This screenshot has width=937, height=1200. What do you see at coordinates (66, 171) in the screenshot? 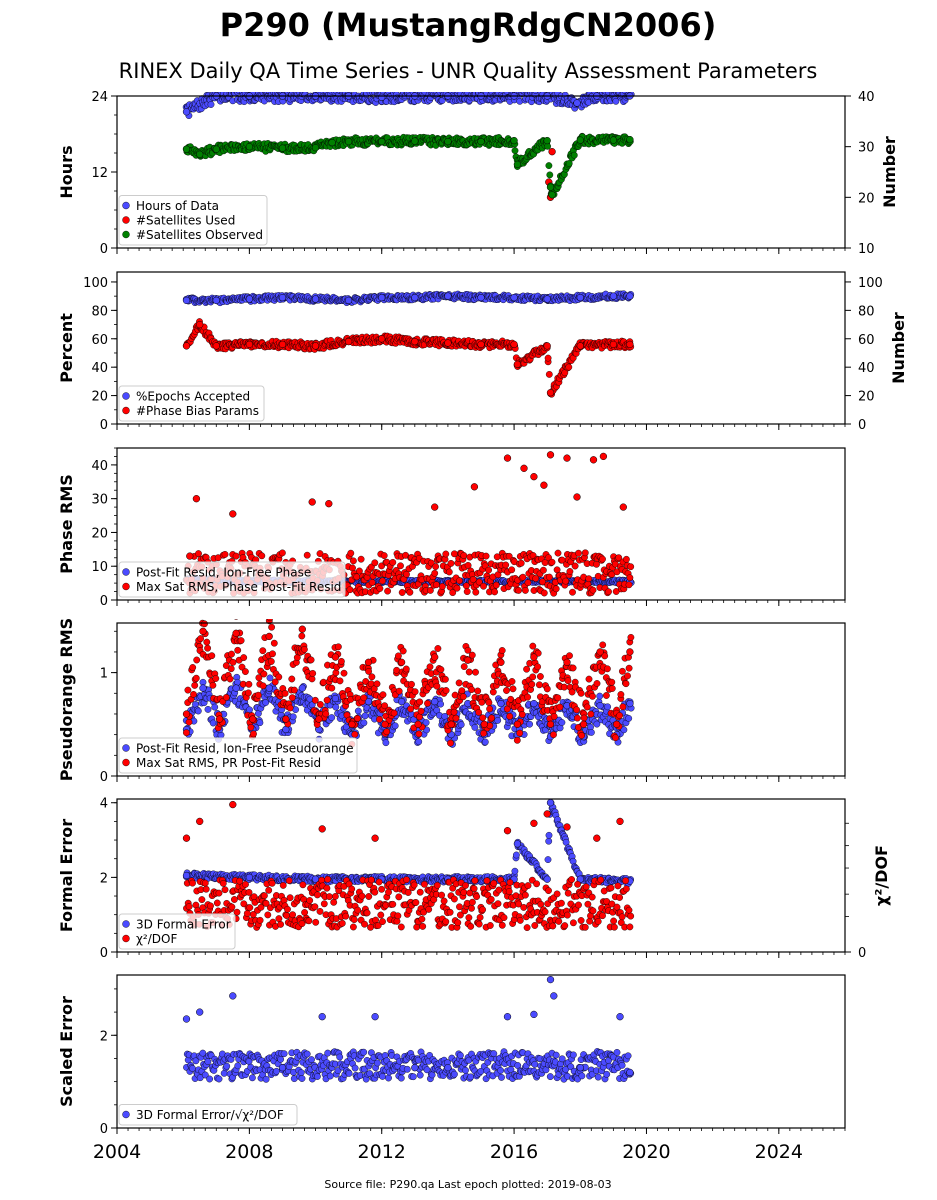
I see `y-axis-label: Hours` at bounding box center [66, 171].